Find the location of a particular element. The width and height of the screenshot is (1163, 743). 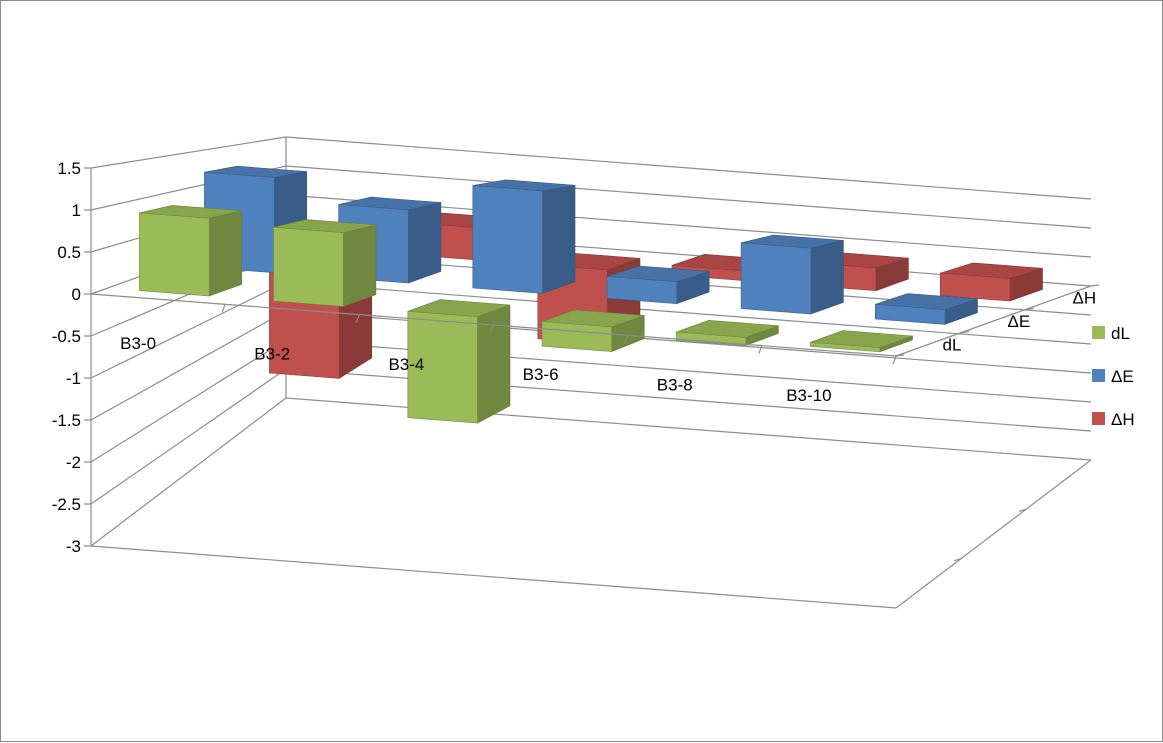

y-tick-label: 1 is located at coordinates (76, 210).